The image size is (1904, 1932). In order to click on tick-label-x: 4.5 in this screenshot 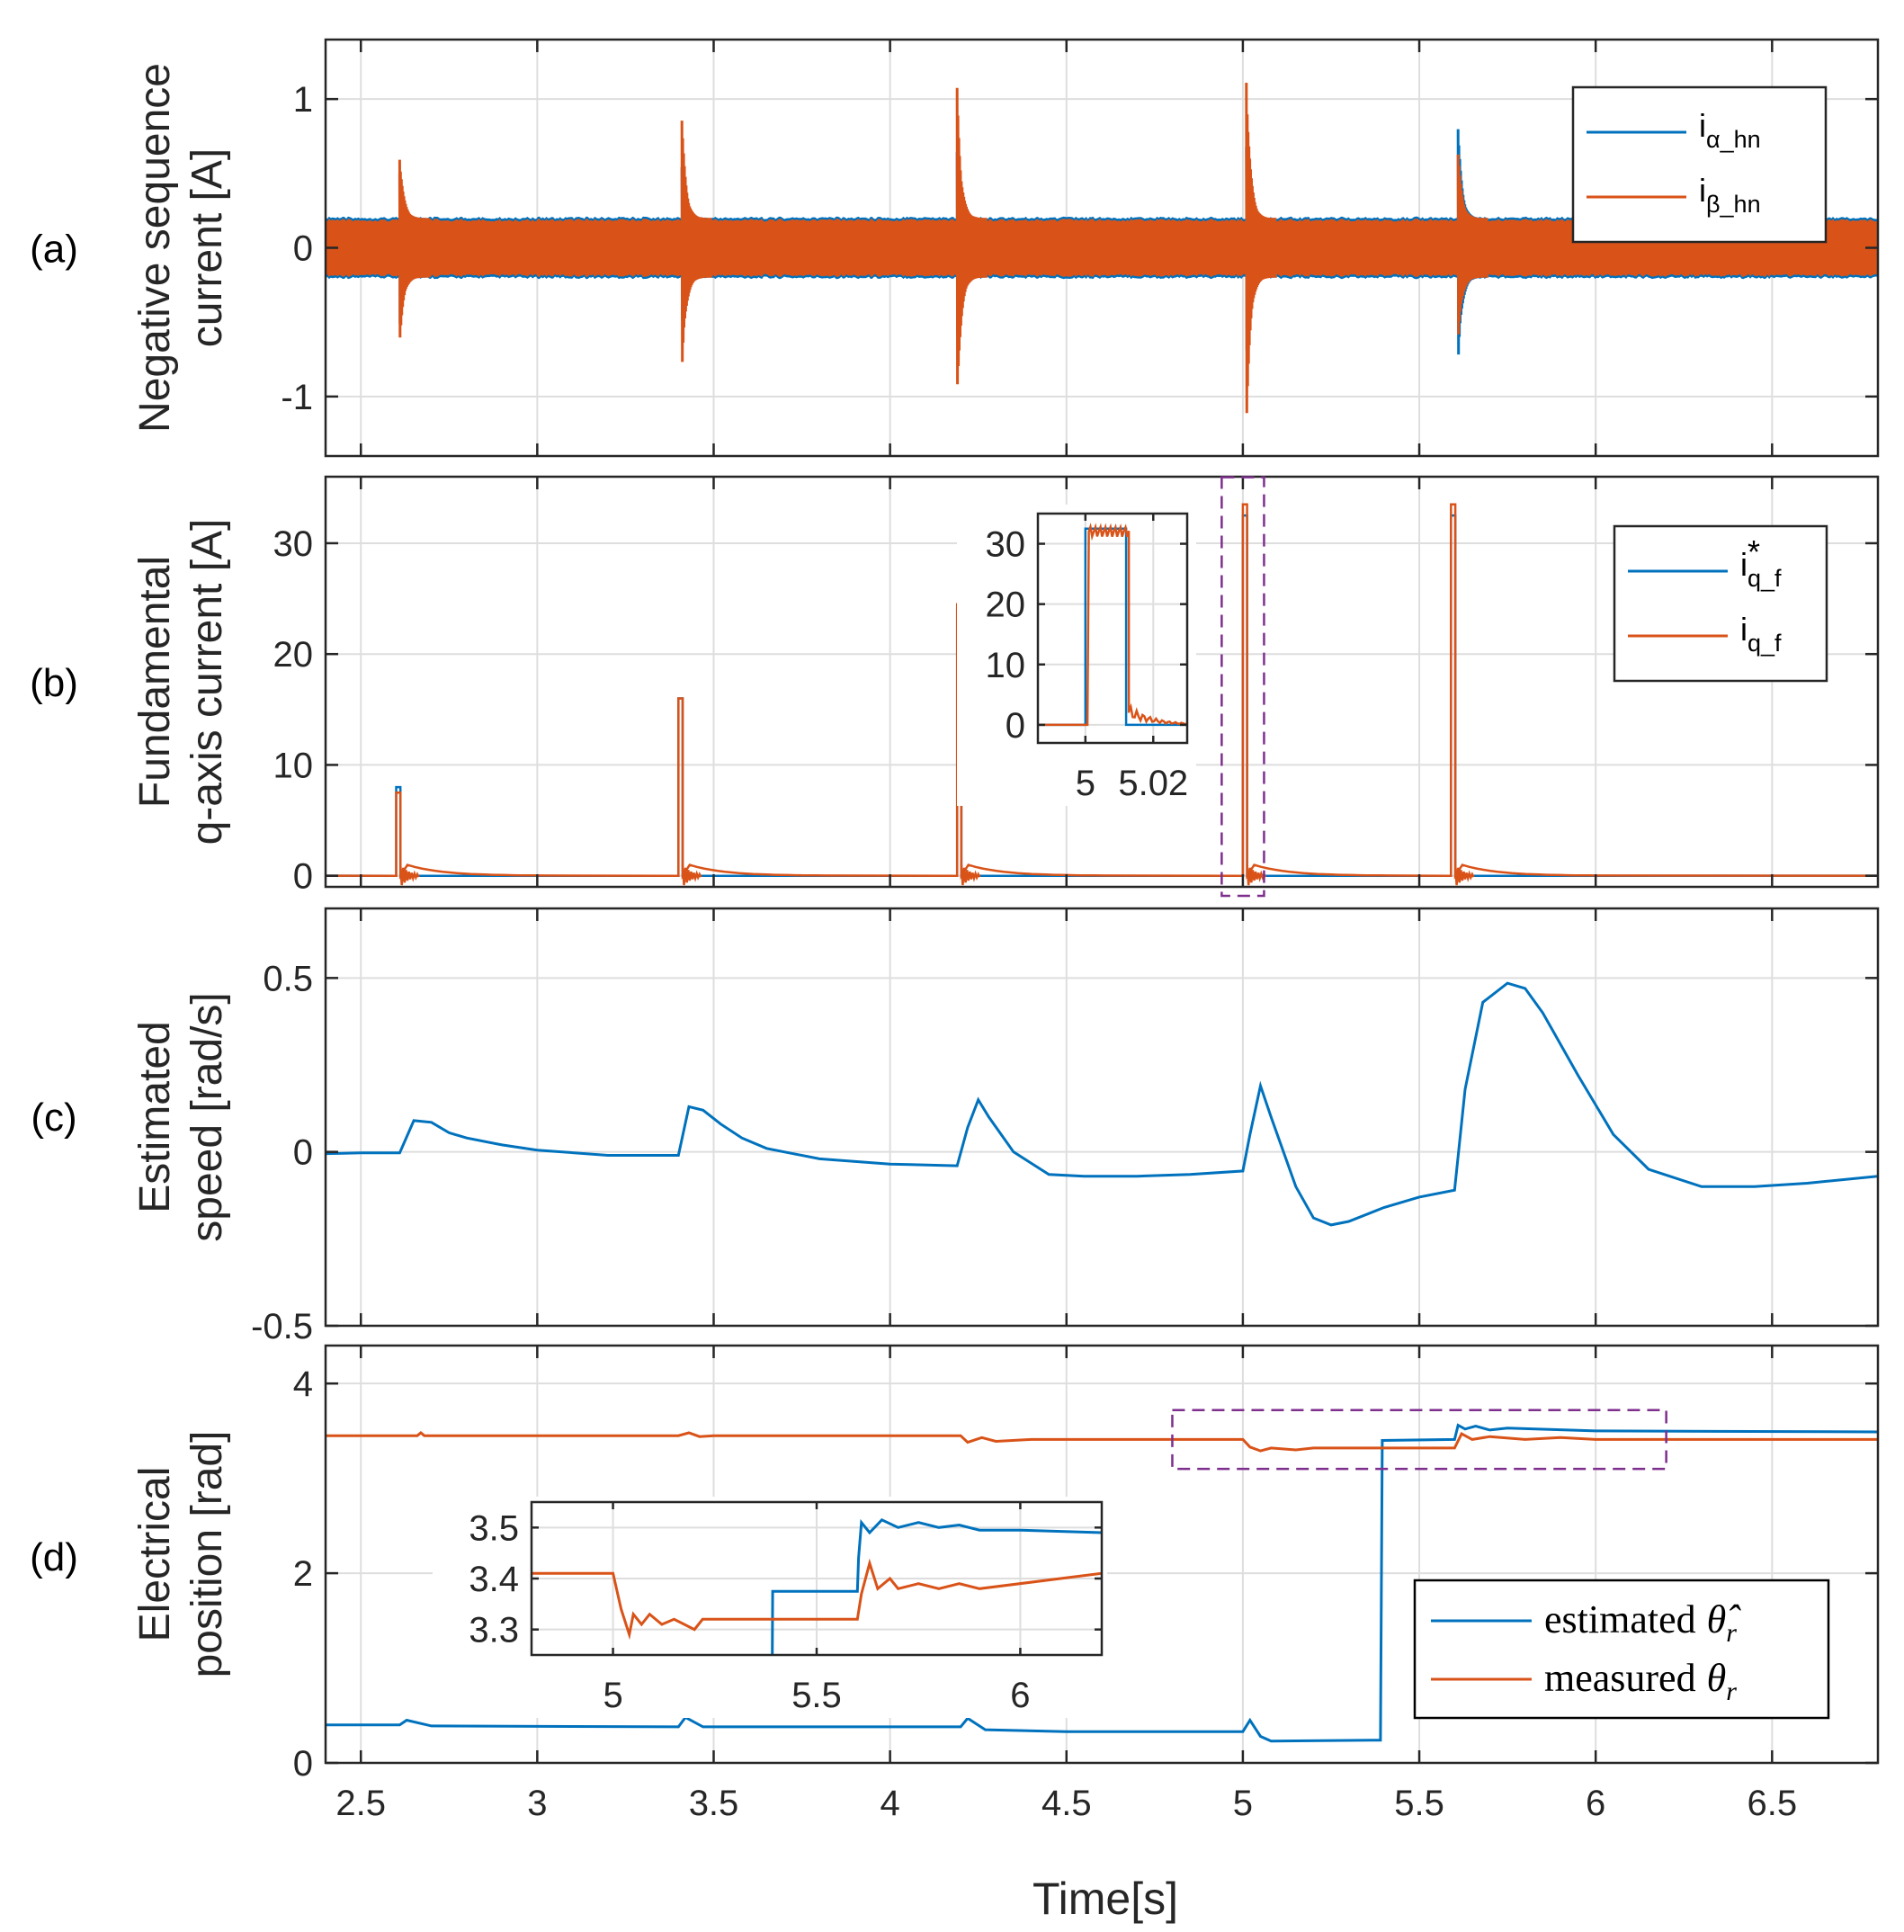, I will do `click(1066, 1803)`.